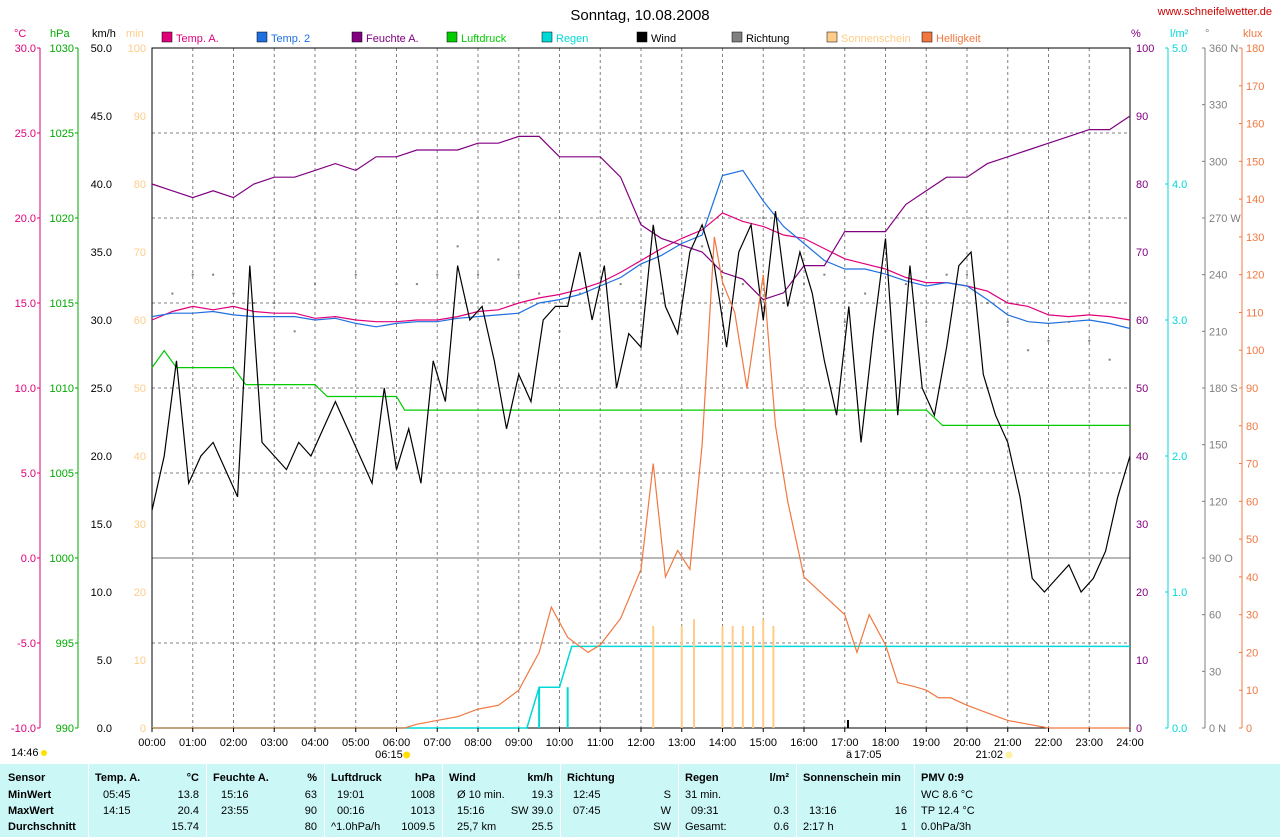 The image size is (1280, 837). What do you see at coordinates (1252, 653) in the screenshot?
I see `tick-brightness: 20` at bounding box center [1252, 653].